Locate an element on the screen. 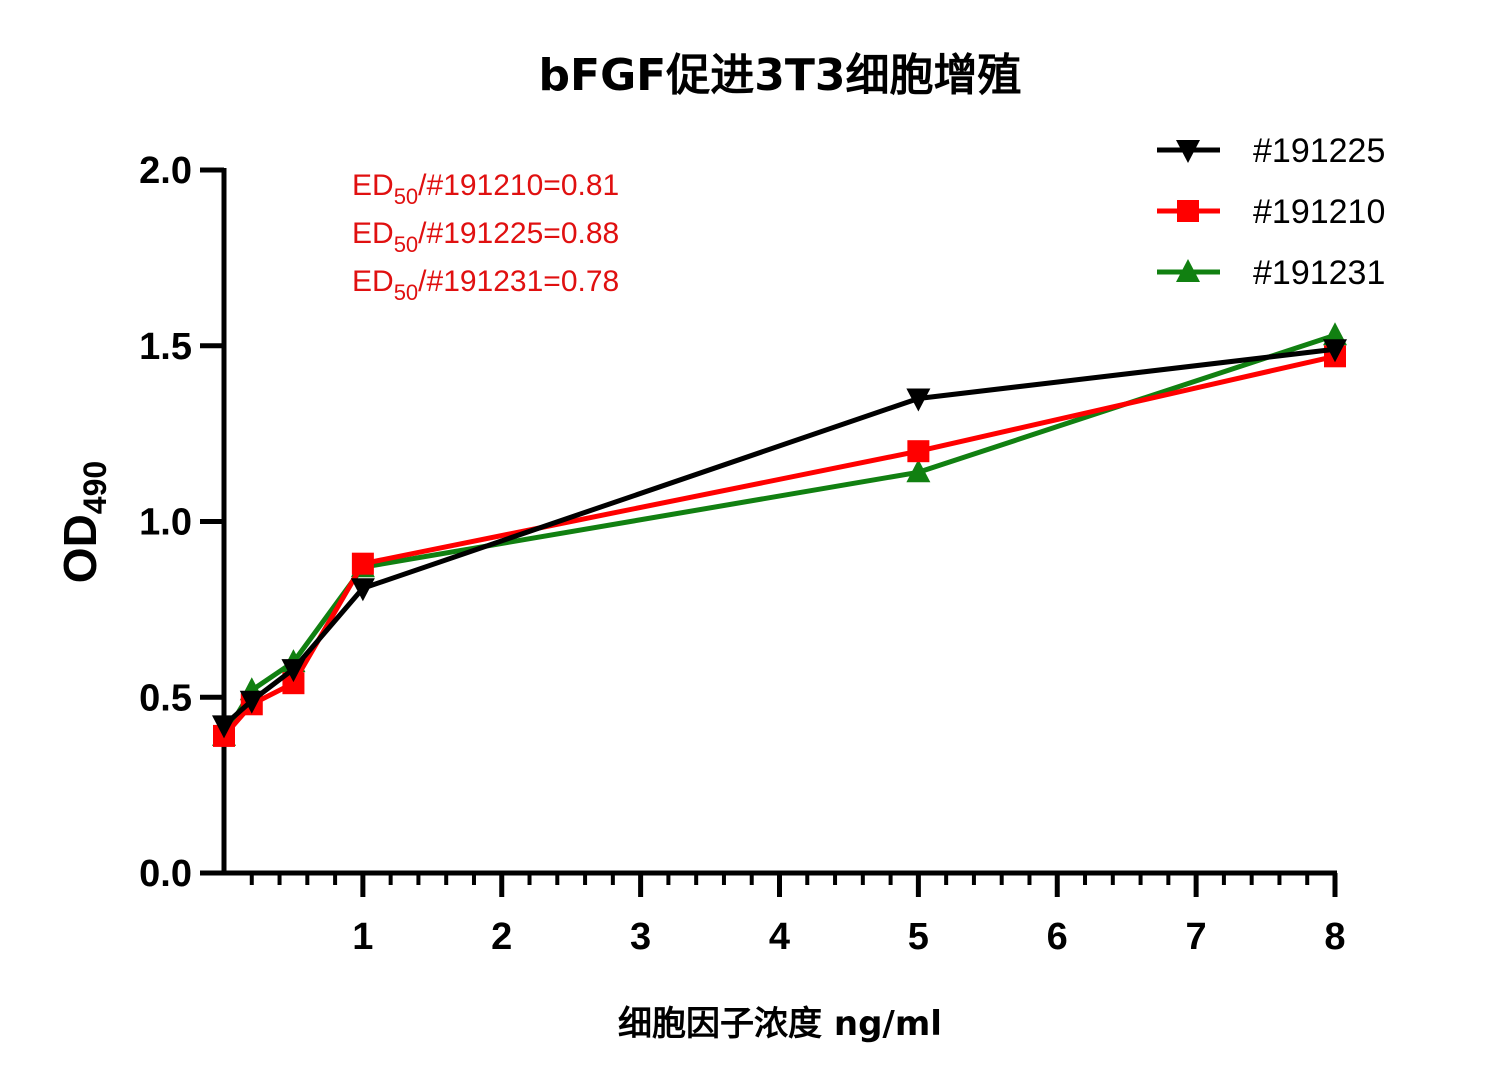 This screenshot has height=1089, width=1507. x-tick-label-1: 2 is located at coordinates (501, 937).